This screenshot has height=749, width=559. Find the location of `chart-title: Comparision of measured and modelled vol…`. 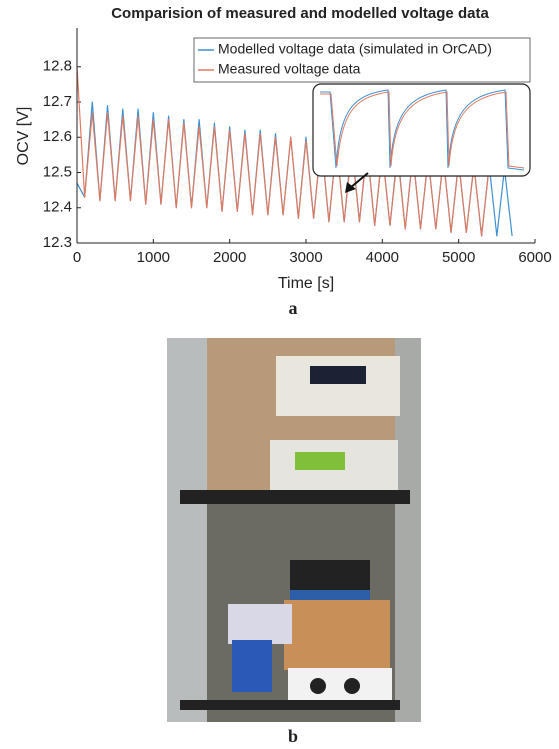

chart-title: Comparision of measured and modelled vol… is located at coordinates (300, 13).